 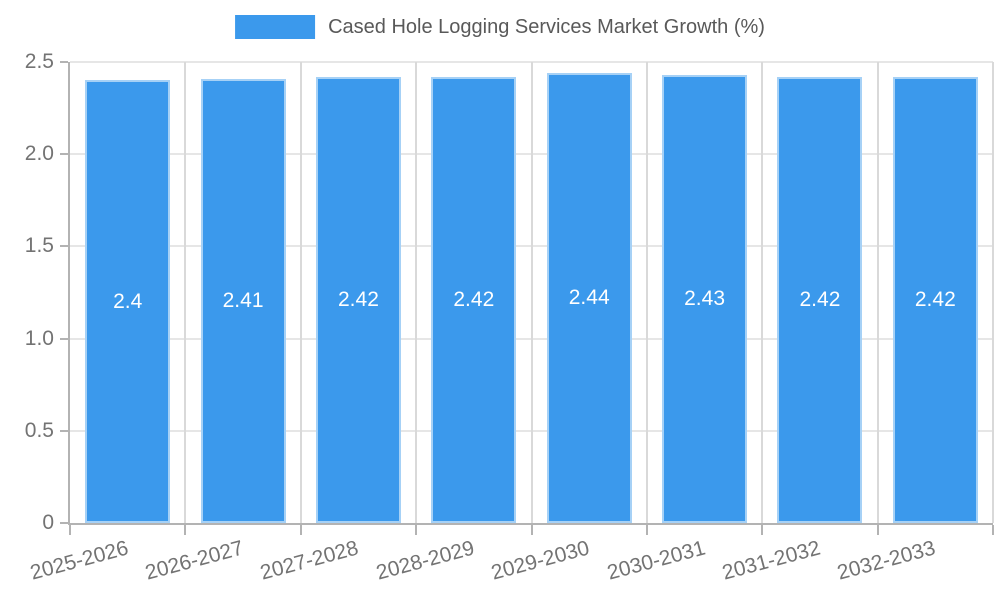 I want to click on y-axis-line, so click(x=69, y=293).